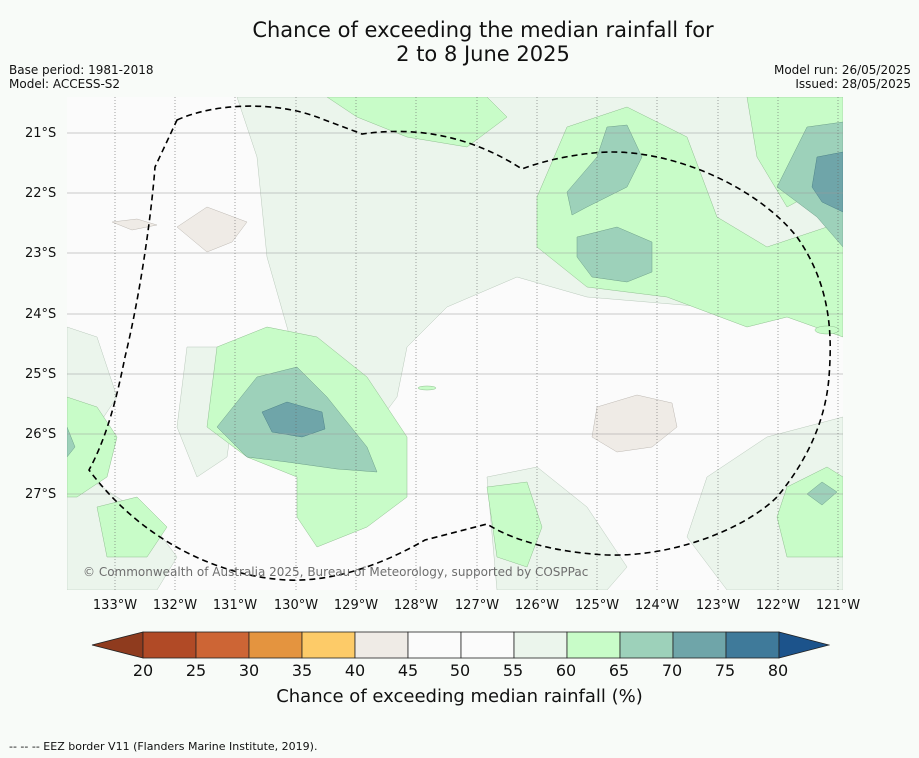  What do you see at coordinates (41, 253) in the screenshot?
I see `lat-label-23s: 23°S` at bounding box center [41, 253].